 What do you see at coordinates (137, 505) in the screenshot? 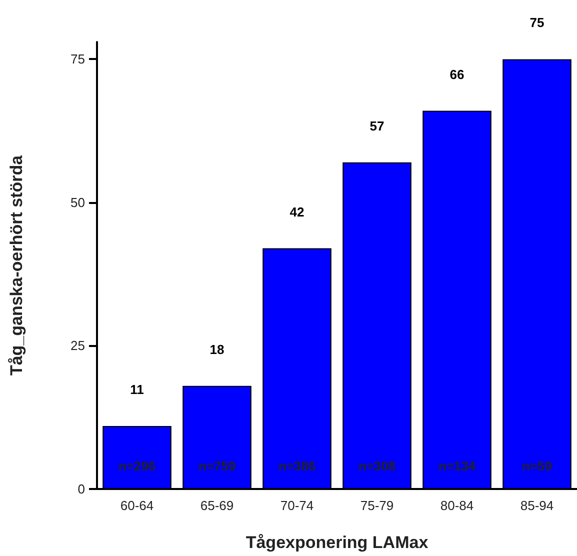
I see `x-tick-label: 60-64` at bounding box center [137, 505].